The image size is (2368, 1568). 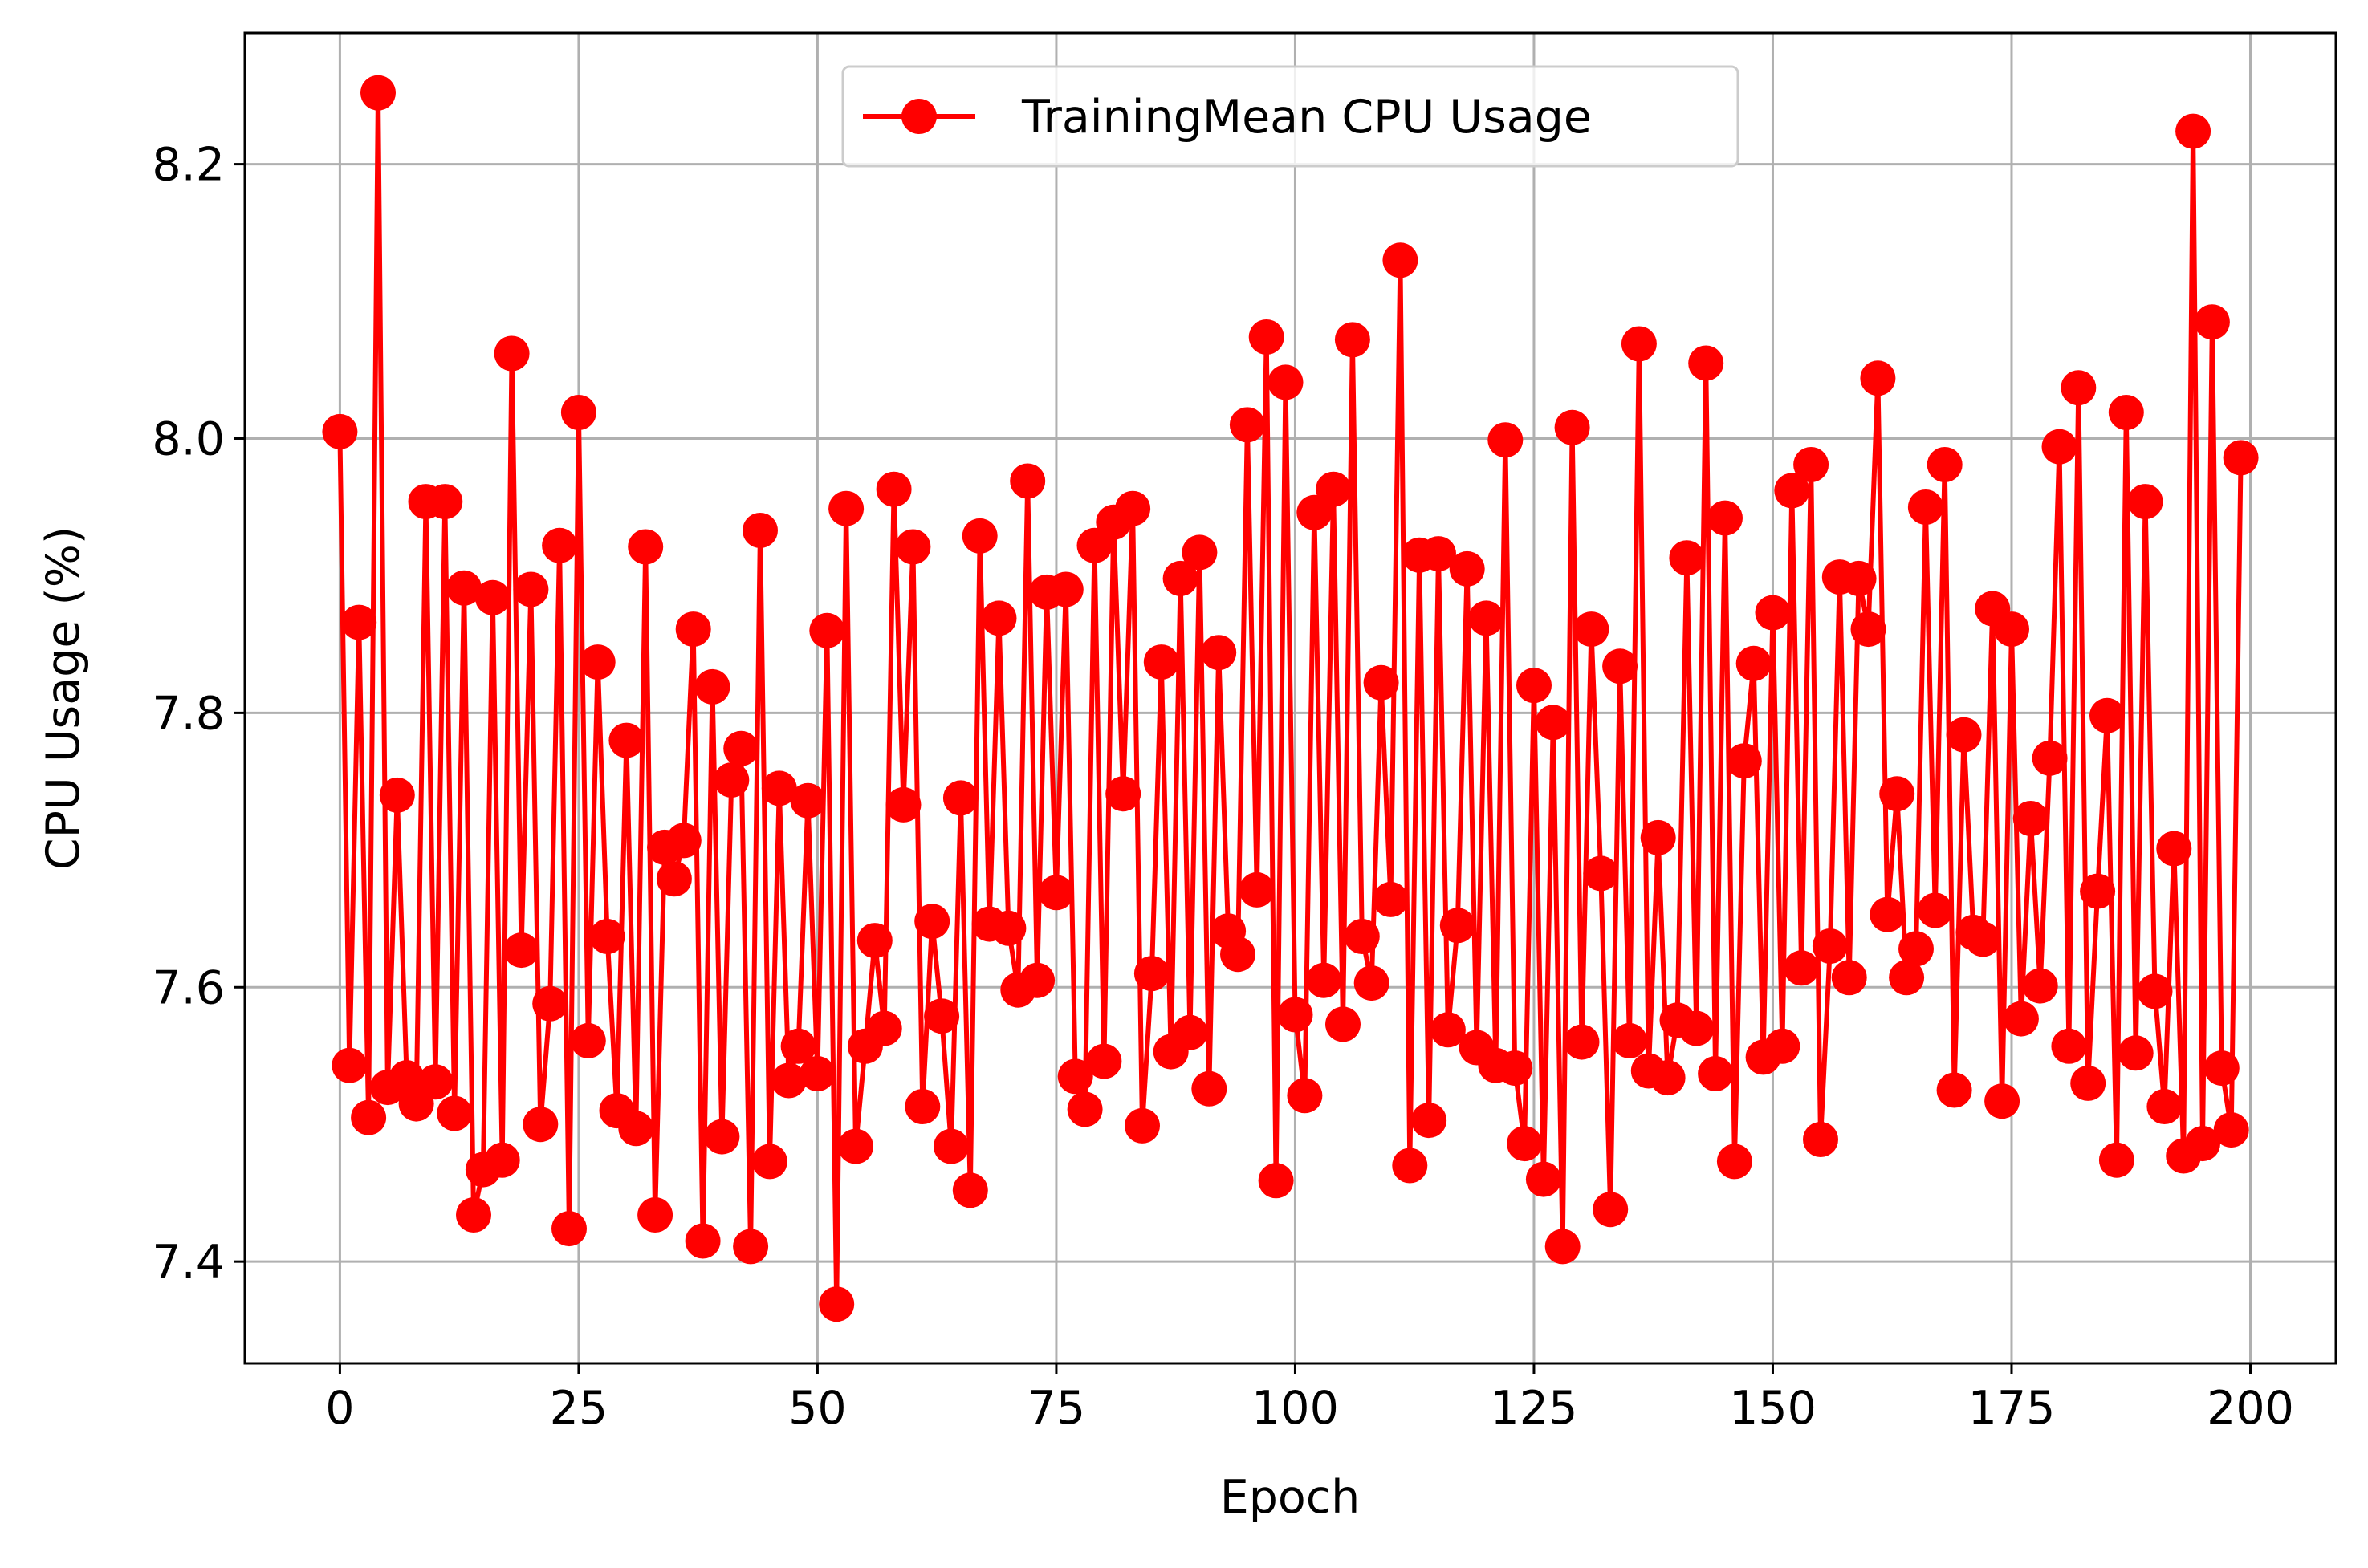 What do you see at coordinates (2250, 1408) in the screenshot?
I see `x-tick-label: 200` at bounding box center [2250, 1408].